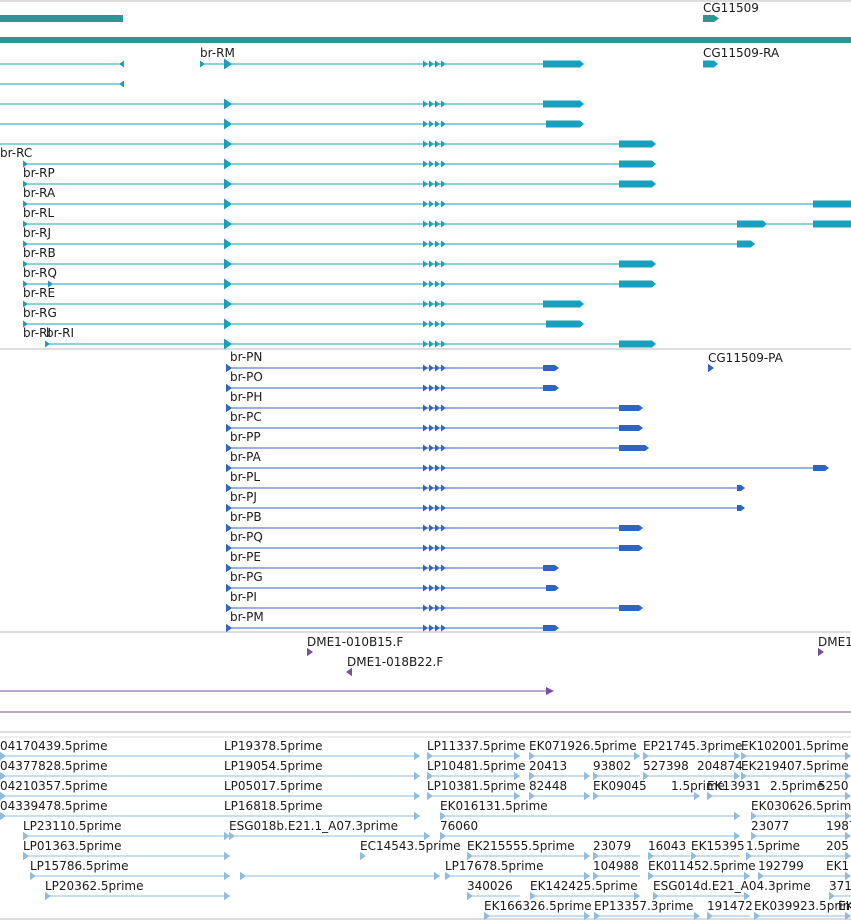 Image resolution: width=851 pixels, height=921 pixels. Describe the element at coordinates (720, 766) in the screenshot. I see `est-feature: 204874` at that location.